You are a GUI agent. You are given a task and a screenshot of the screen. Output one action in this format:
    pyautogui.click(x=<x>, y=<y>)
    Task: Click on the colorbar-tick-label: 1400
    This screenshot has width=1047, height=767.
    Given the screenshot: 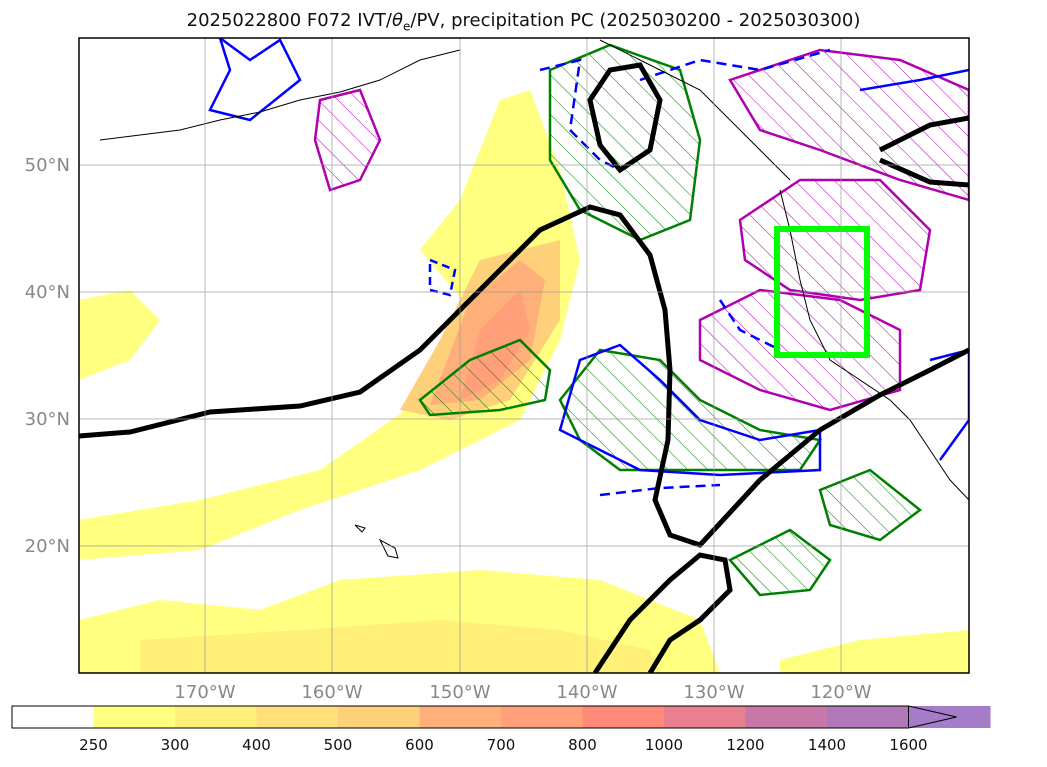 What is the action you would take?
    pyautogui.click(x=827, y=745)
    